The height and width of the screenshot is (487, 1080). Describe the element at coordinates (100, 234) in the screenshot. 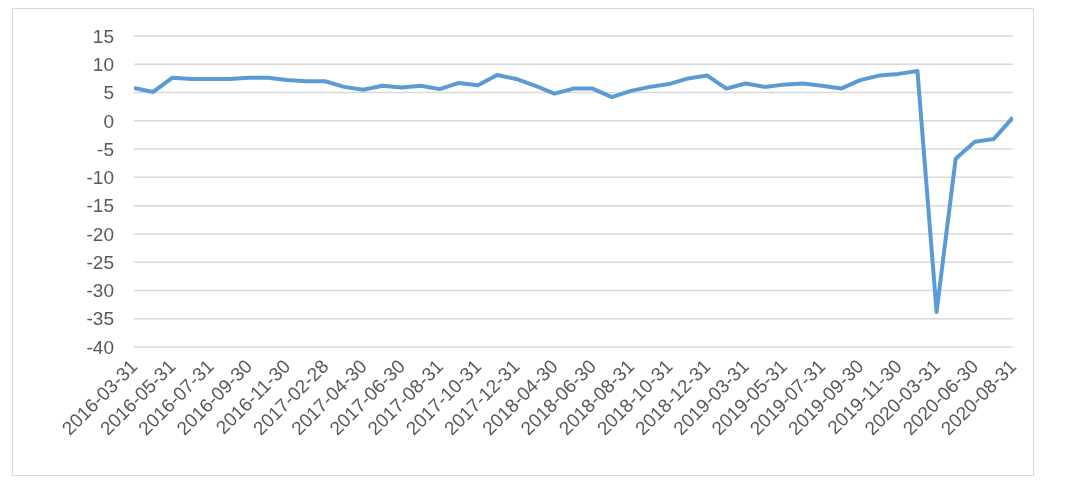

I see `y-tick-label: -20` at that location.